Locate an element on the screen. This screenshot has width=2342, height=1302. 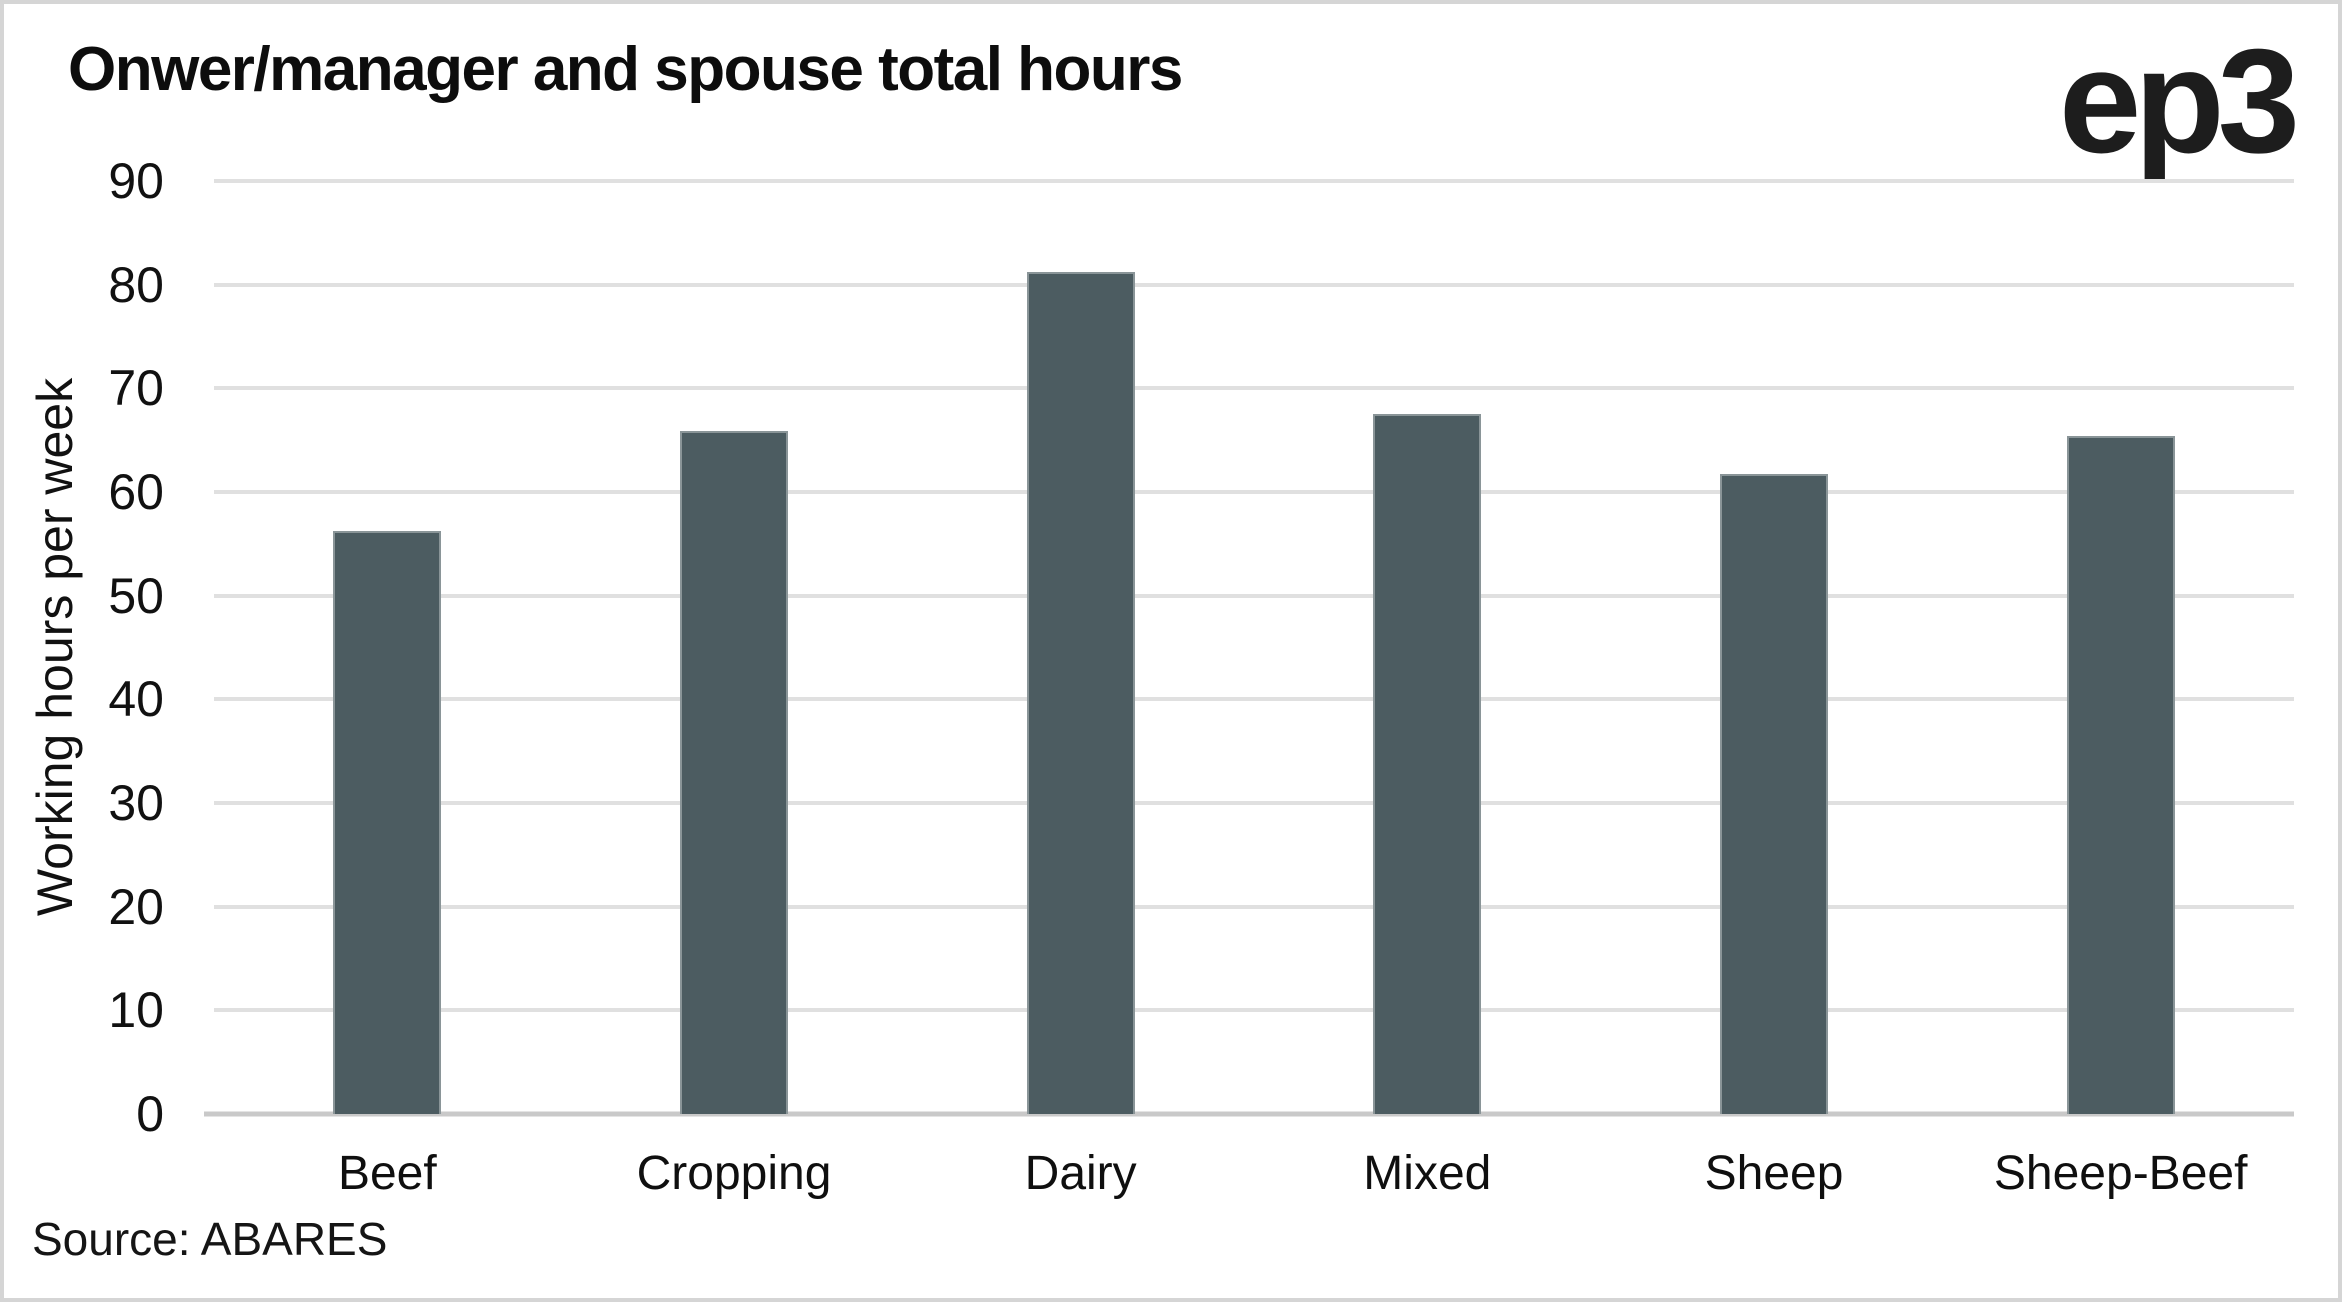
y-tick-label-0: 0 is located at coordinates (150, 1114).